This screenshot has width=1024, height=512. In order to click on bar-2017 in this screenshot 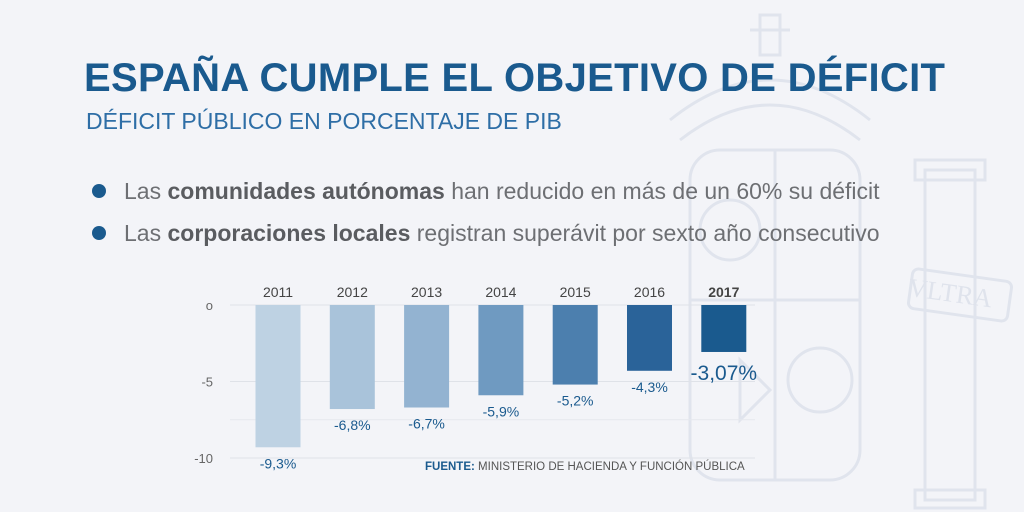, I will do `click(724, 328)`.